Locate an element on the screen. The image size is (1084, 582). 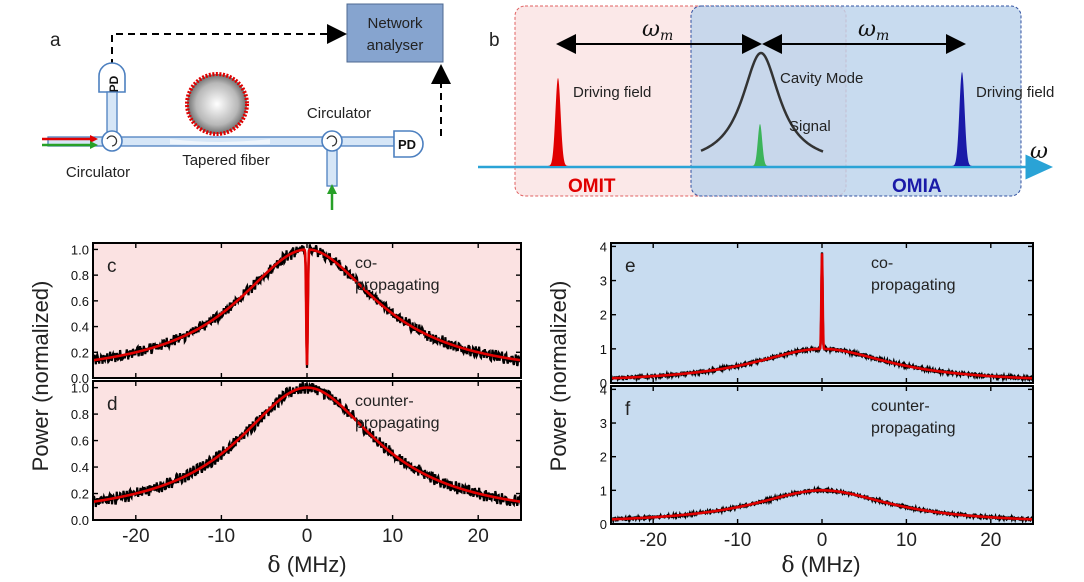
driving-field-left-label: Driving field is located at coordinates (612, 92).